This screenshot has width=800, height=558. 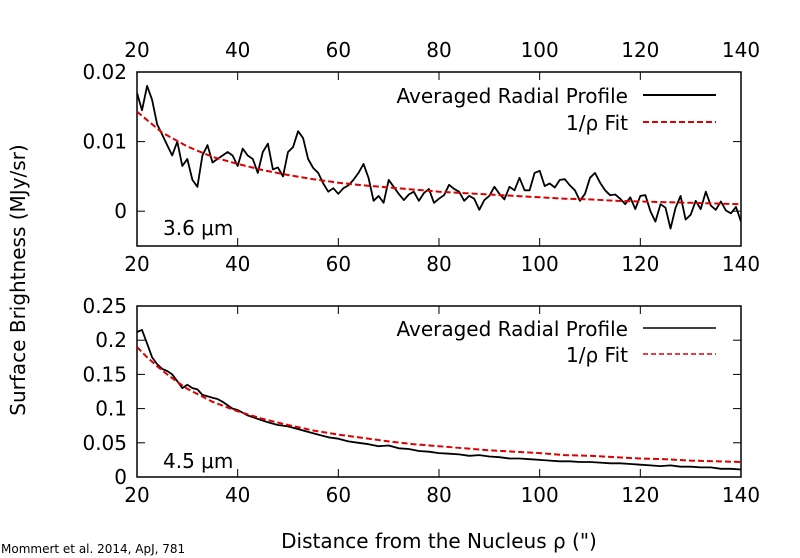 I want to click on y-axis-title: Surface Brightness (MJy/sr), so click(x=18, y=279).